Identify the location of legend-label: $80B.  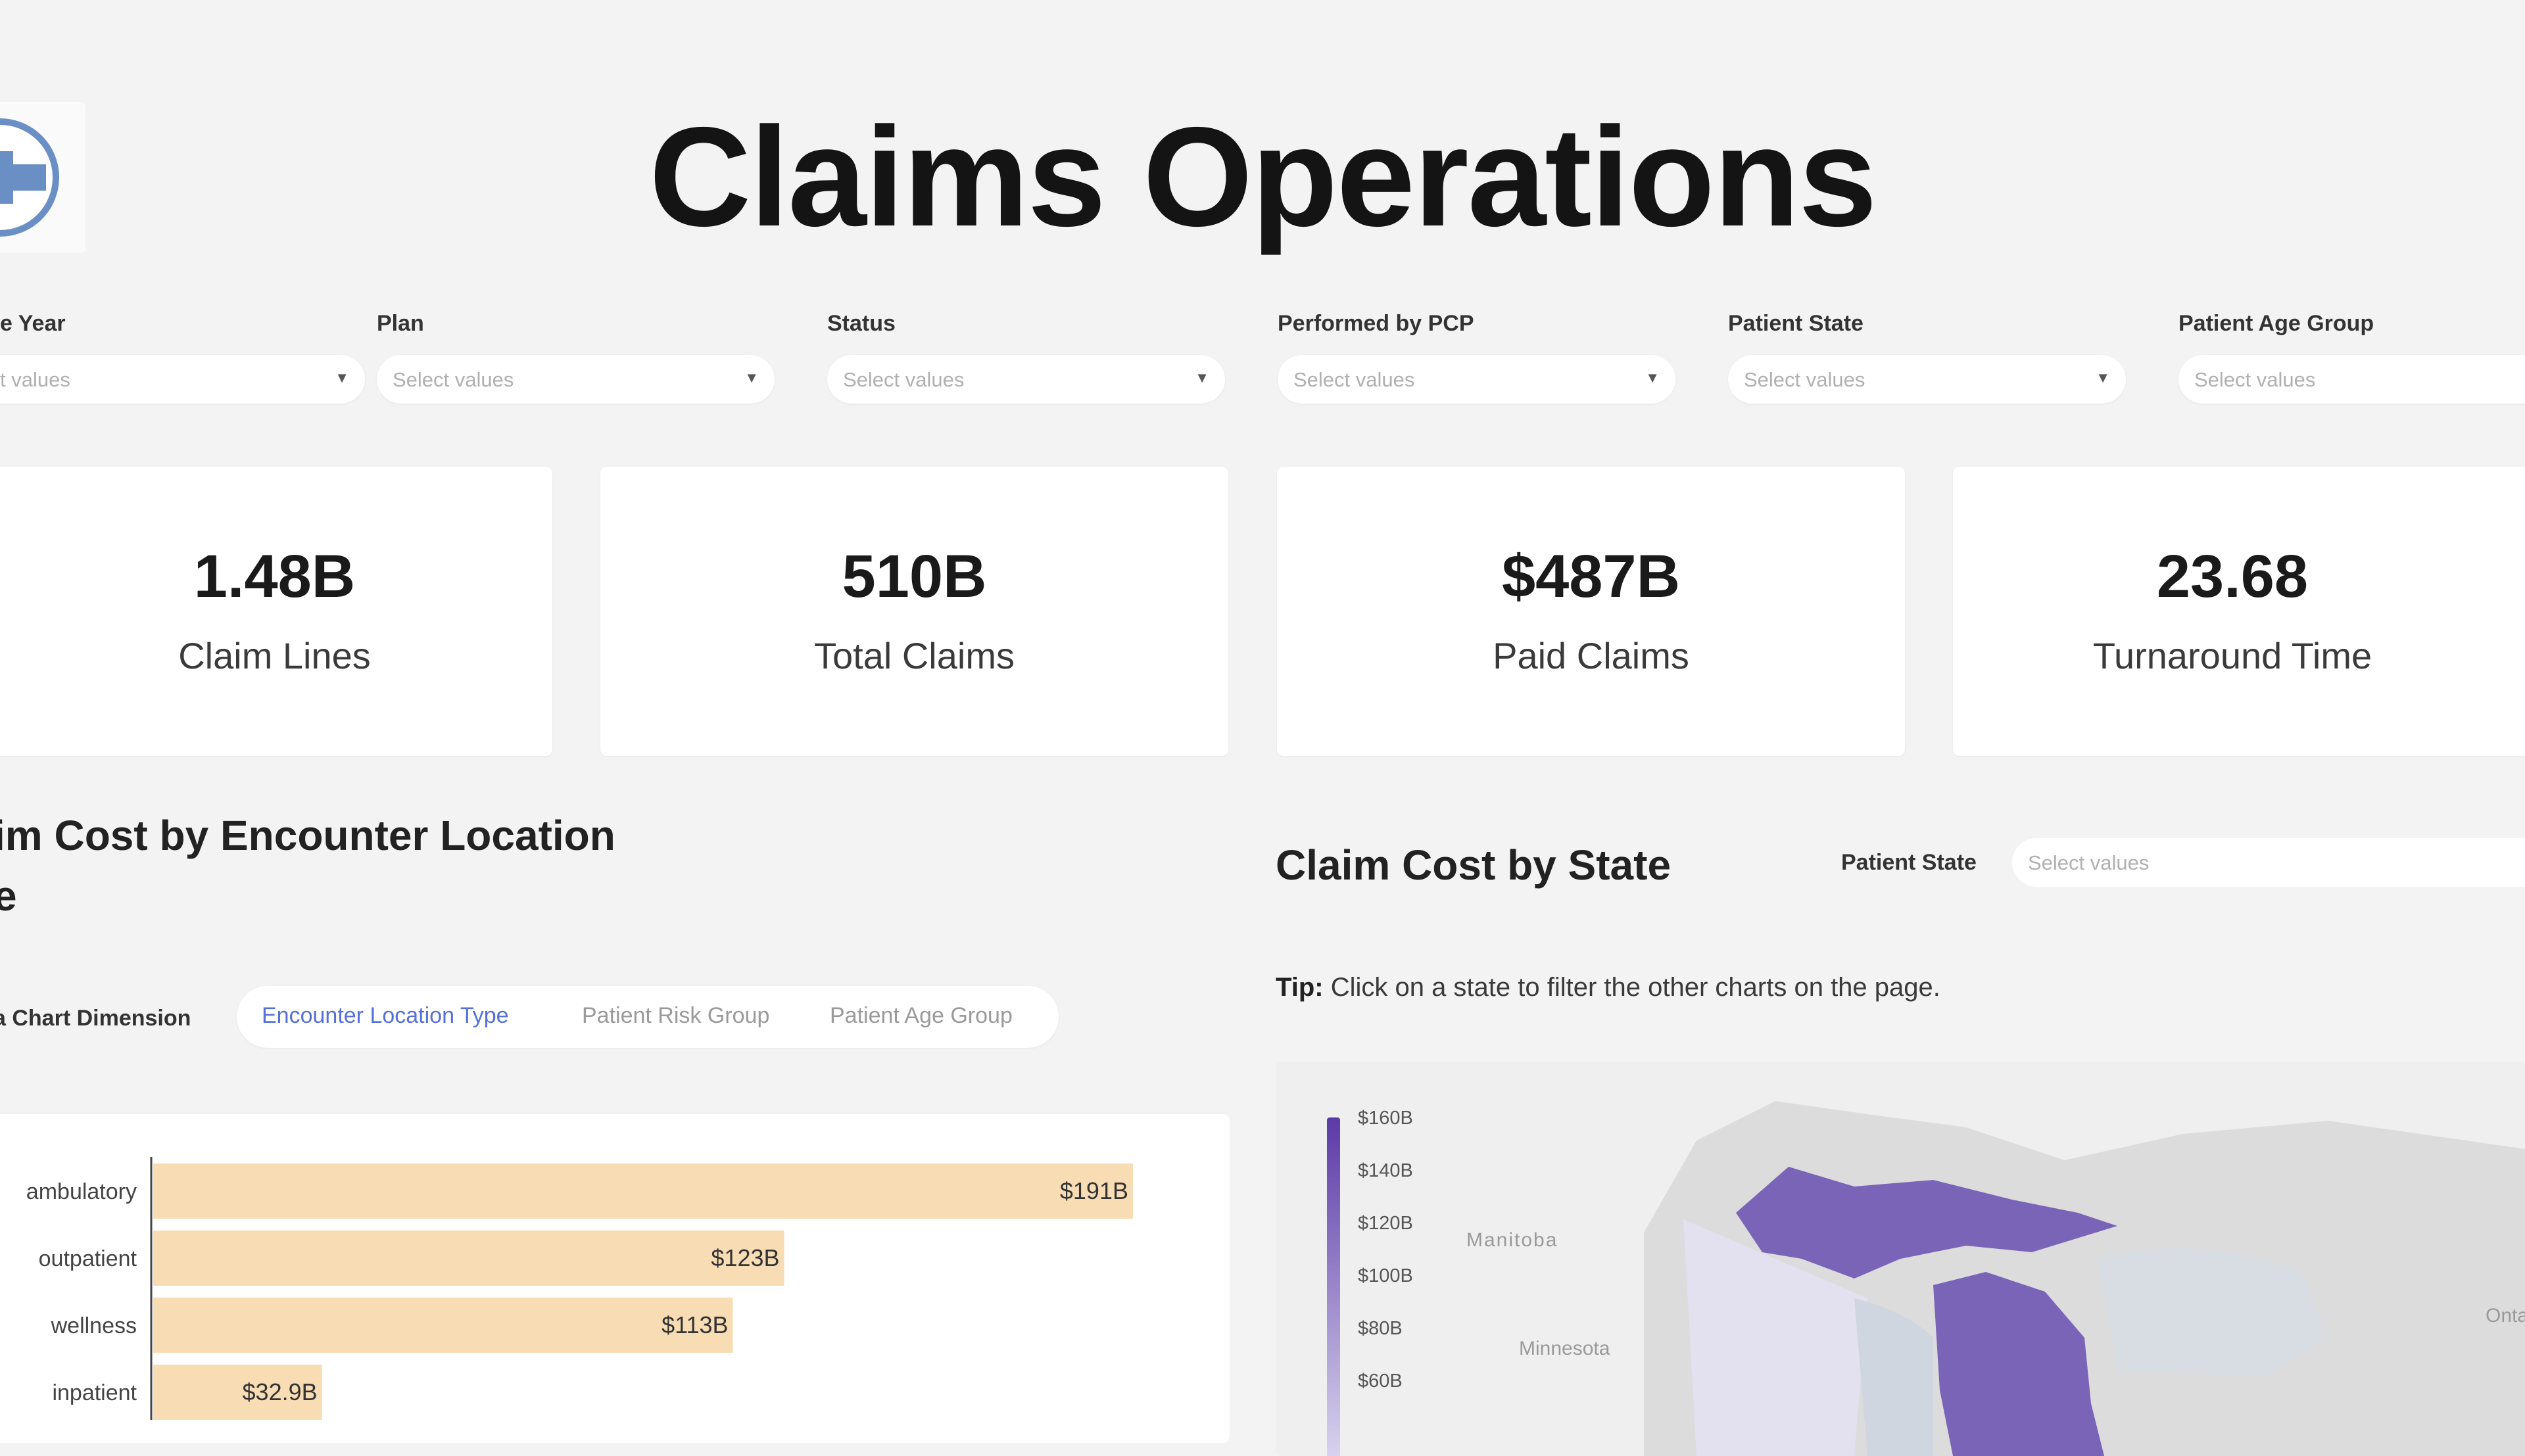
(1381, 1328).